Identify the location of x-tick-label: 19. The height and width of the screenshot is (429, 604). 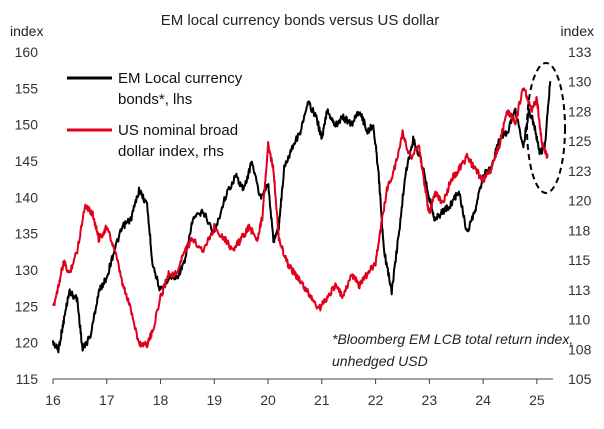
(215, 400).